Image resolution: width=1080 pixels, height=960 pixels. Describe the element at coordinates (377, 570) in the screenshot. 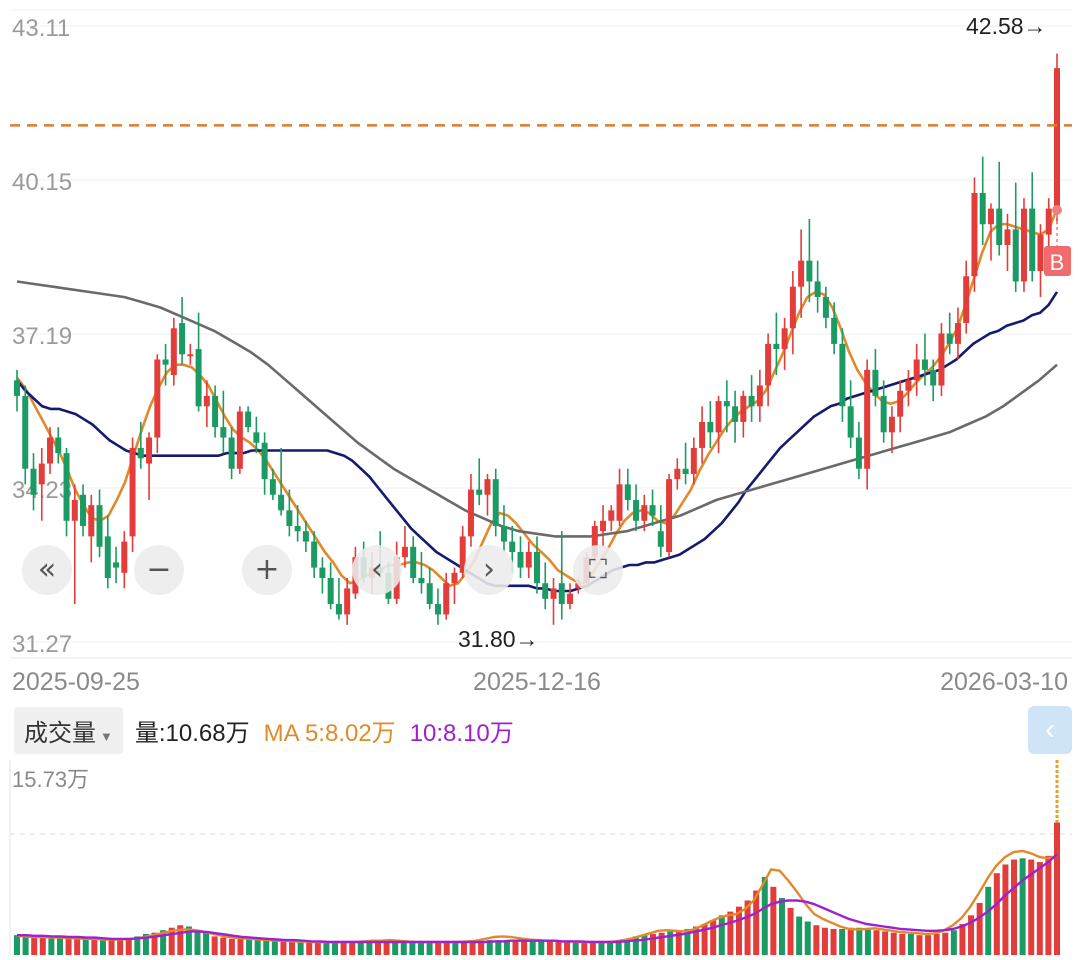

I see `prev-button: ‹` at that location.